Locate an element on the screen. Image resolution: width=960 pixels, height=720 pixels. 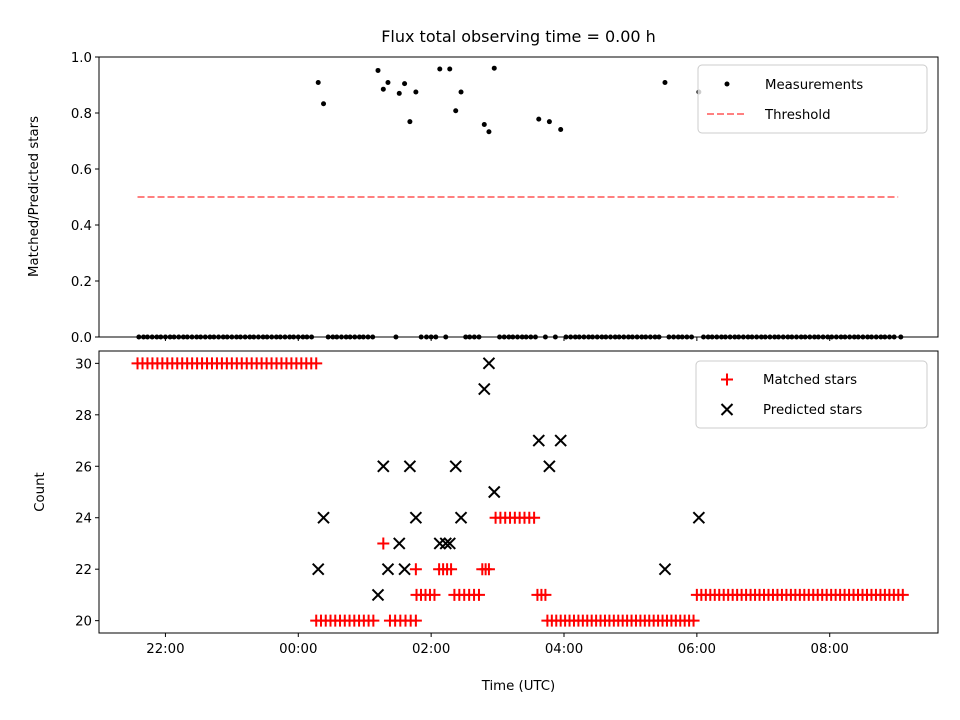
legend-threshold-label: Threshold is located at coordinates (797, 115).